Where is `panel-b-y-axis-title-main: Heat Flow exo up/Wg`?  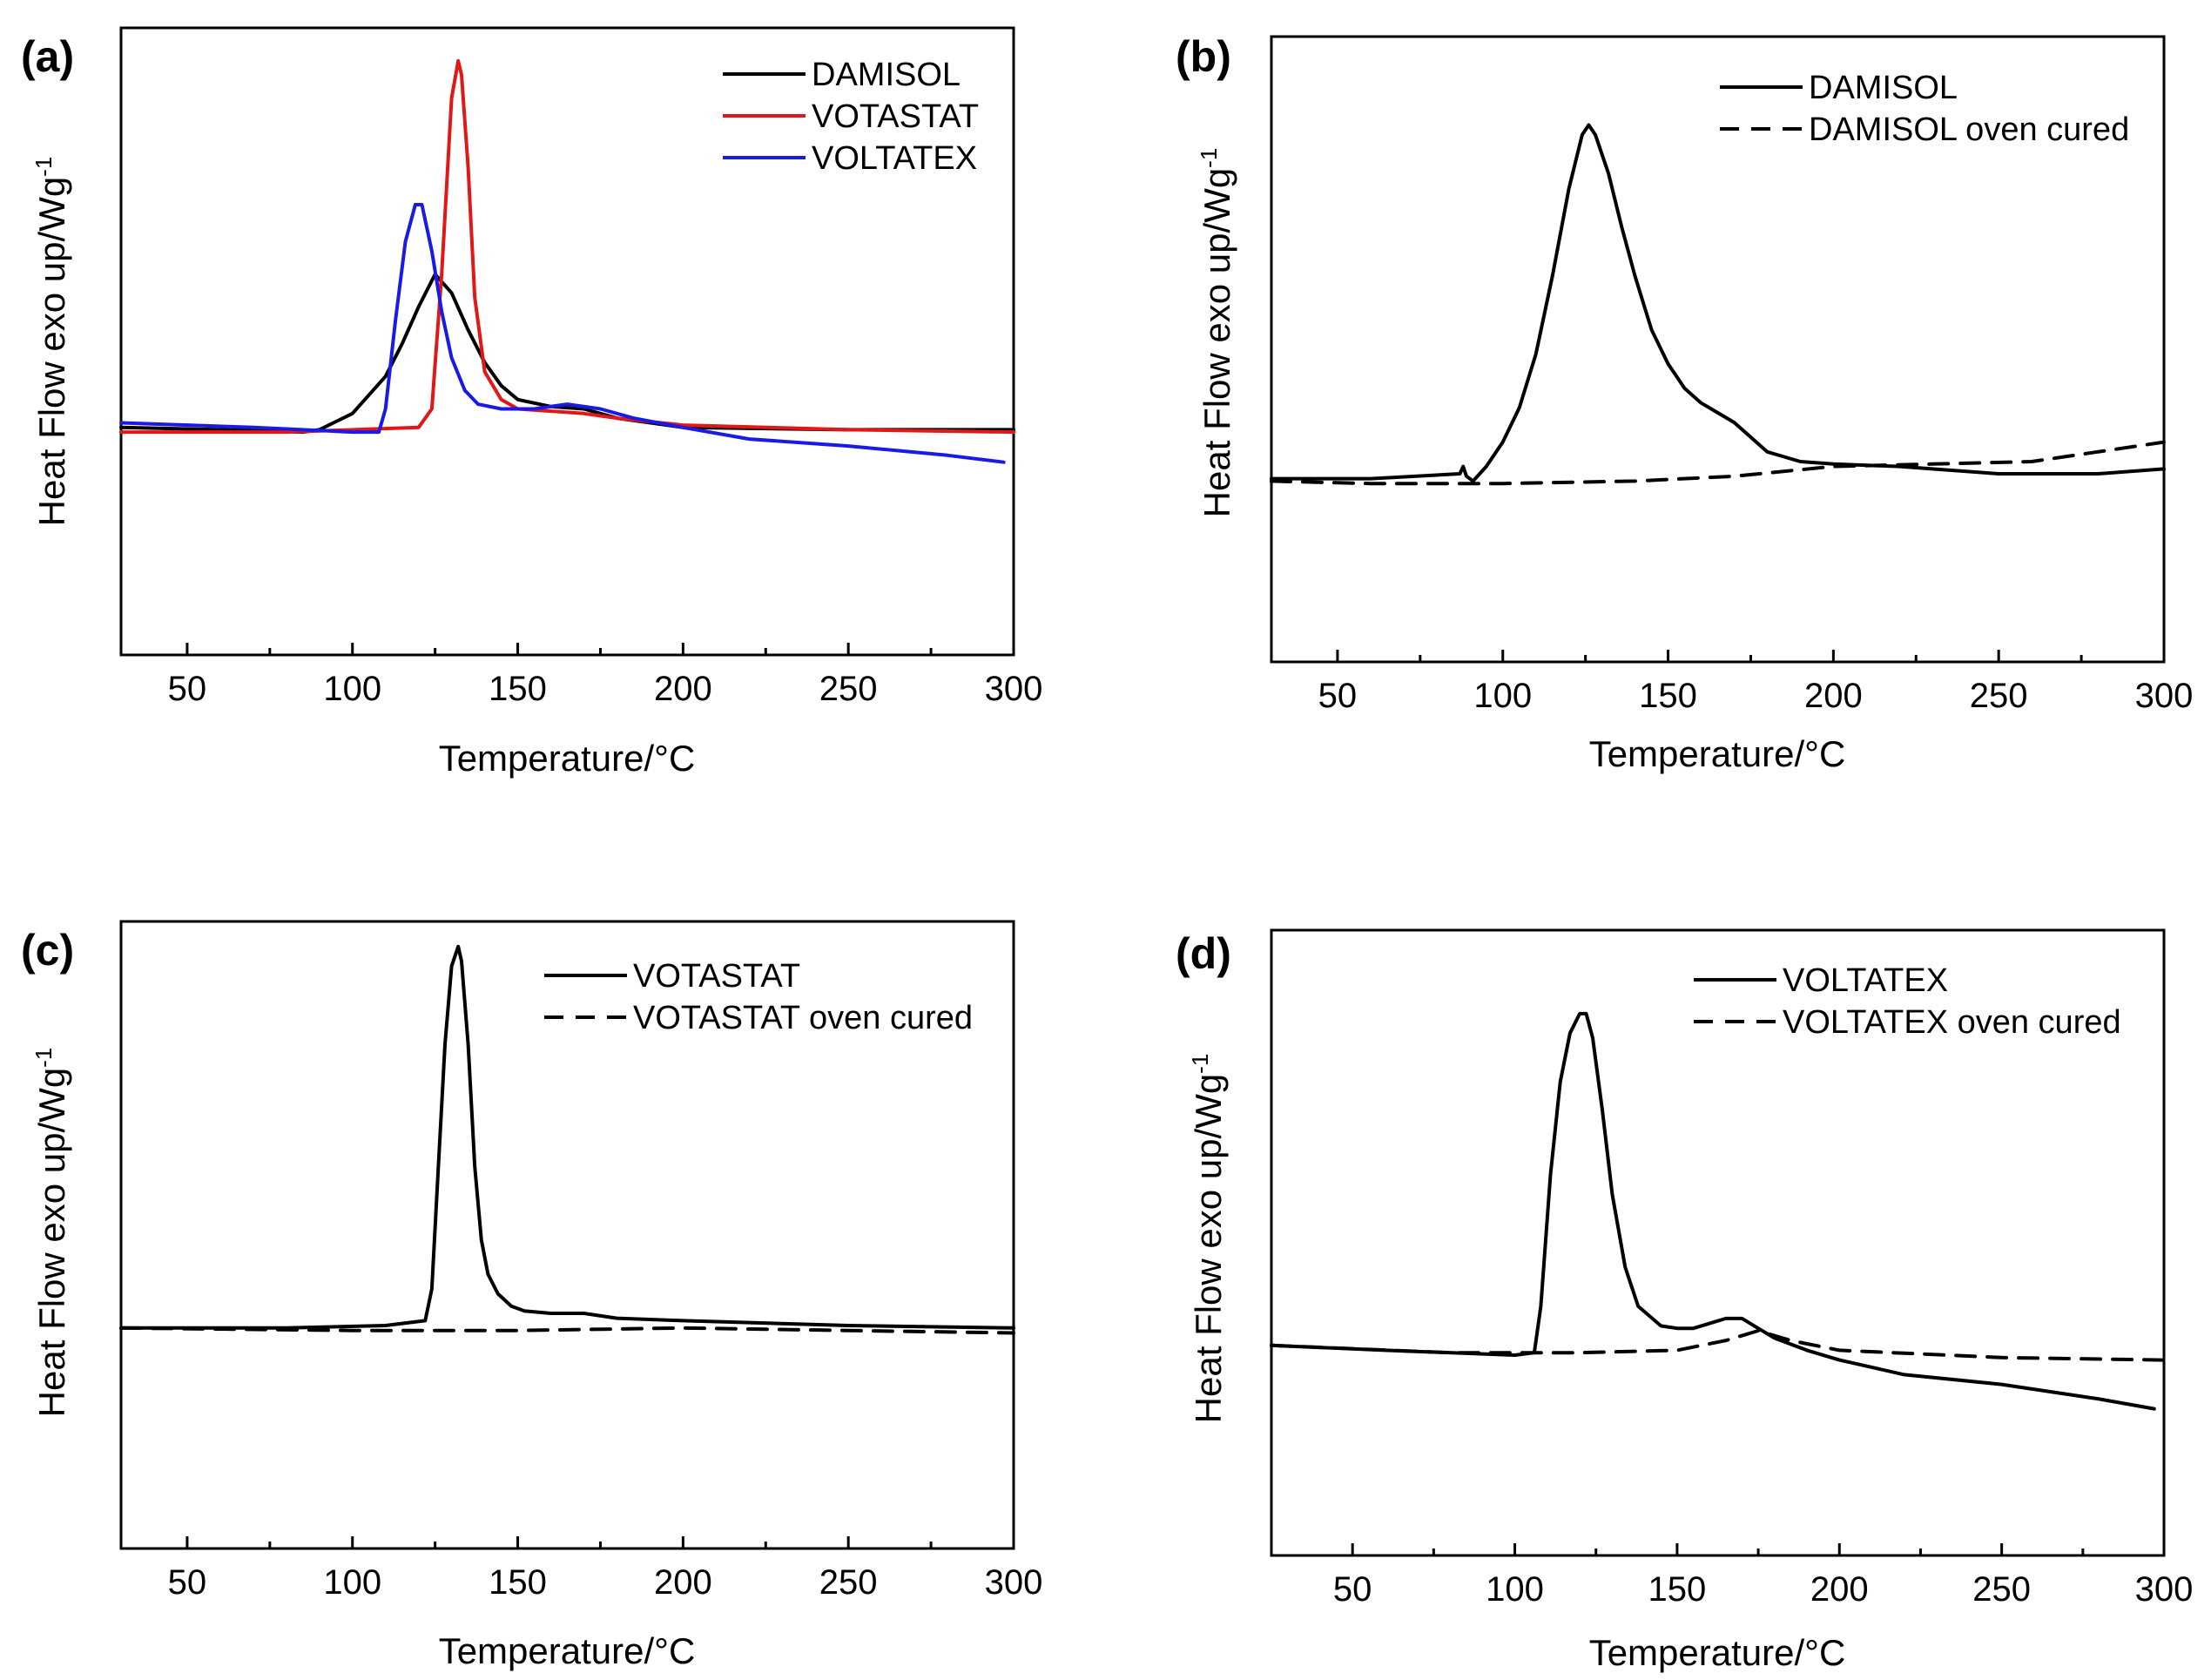
panel-b-y-axis-title-main: Heat Flow exo up/Wg is located at coordinates (1217, 343).